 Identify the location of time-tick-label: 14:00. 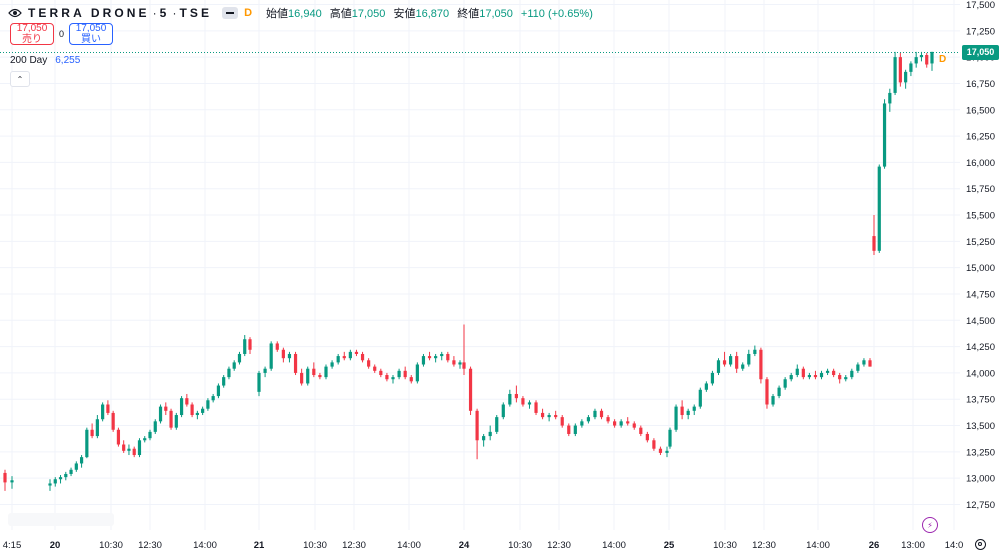
(409, 545).